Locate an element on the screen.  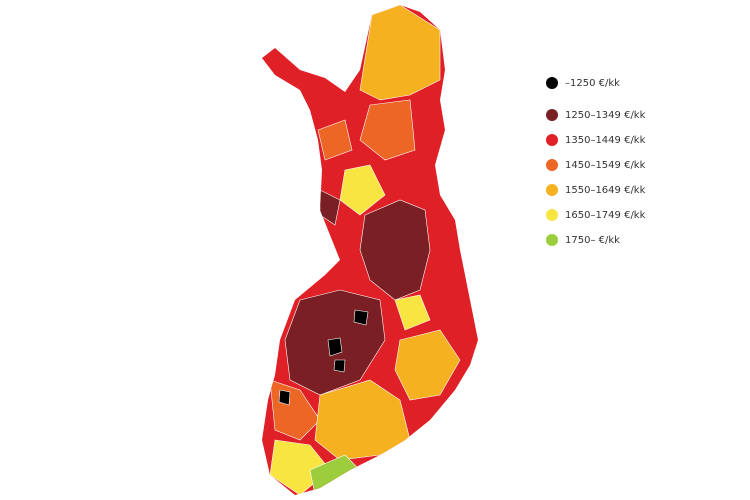
legend-label: –1250 €/kk is located at coordinates (592, 83).